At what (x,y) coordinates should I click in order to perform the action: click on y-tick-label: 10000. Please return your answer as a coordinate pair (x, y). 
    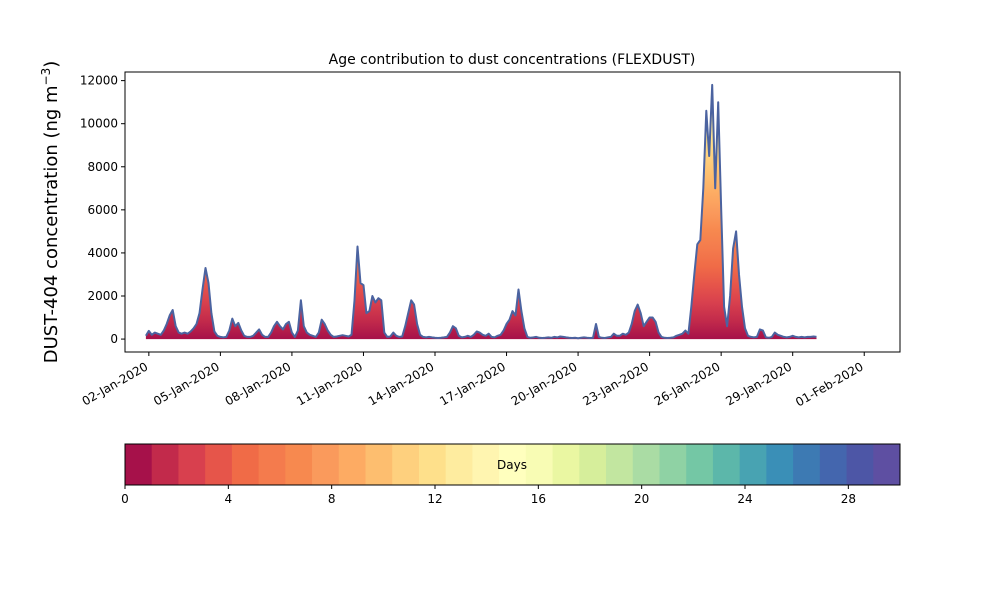
    Looking at the image, I should click on (99, 124).